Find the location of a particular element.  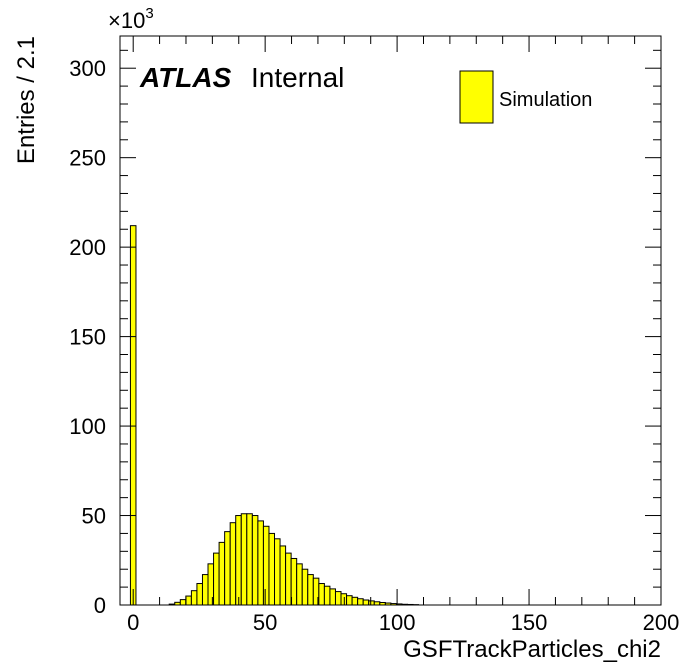

y-tick-label: 0 is located at coordinates (100, 605).